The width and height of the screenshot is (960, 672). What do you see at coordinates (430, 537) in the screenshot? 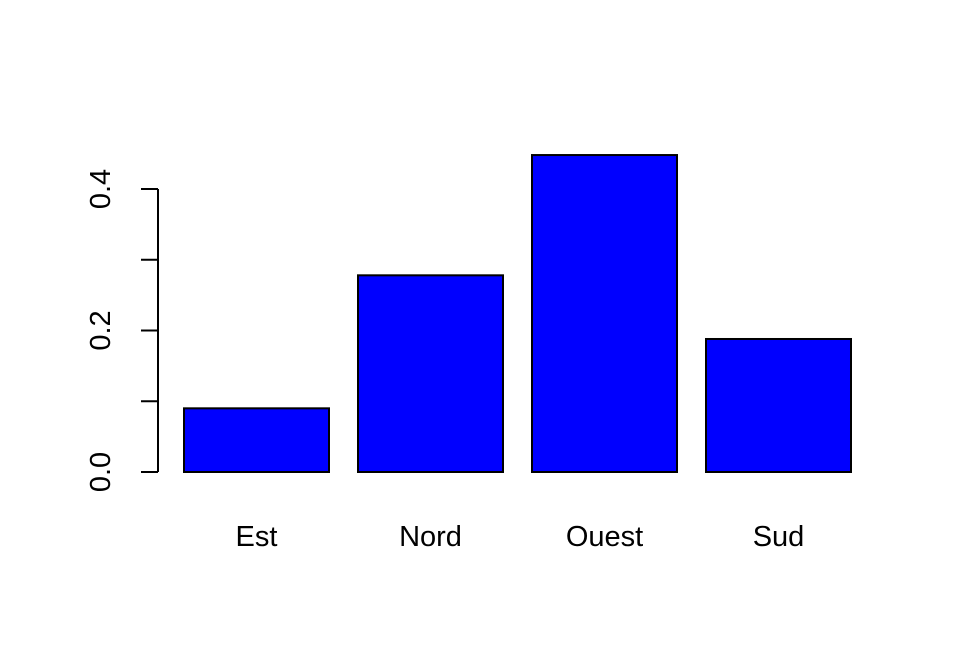
I see `x-category-label: Nord` at bounding box center [430, 537].